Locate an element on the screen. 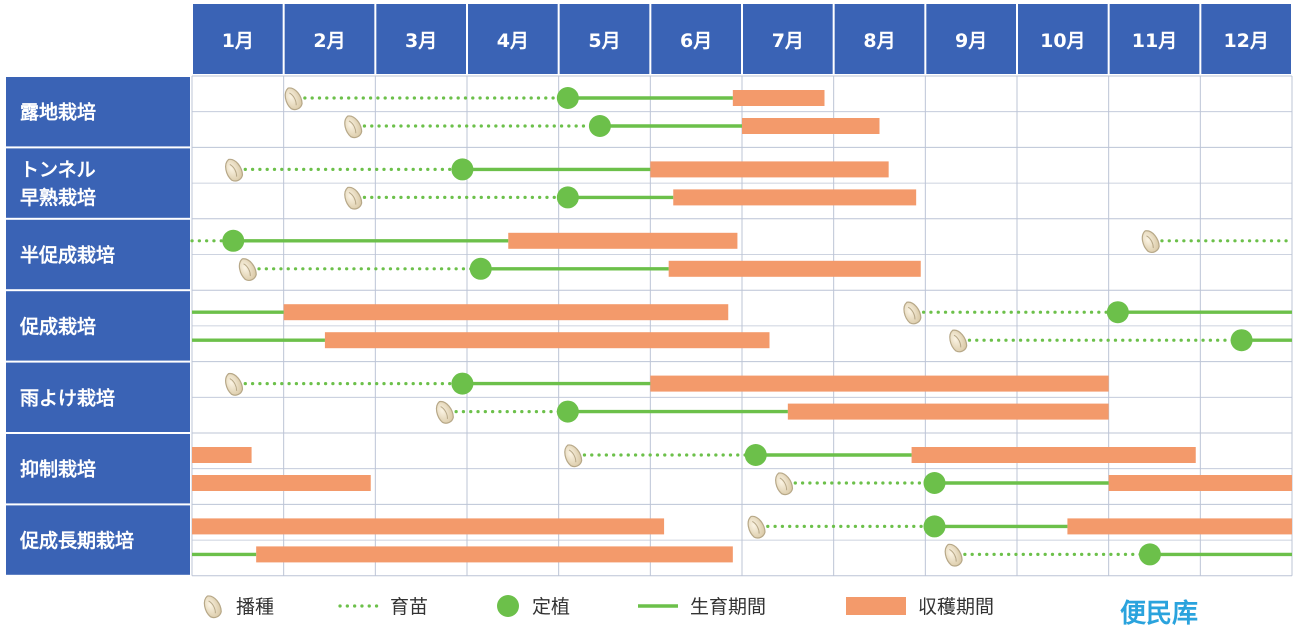 The width and height of the screenshot is (1300, 638). month-label: 4月 is located at coordinates (513, 41).